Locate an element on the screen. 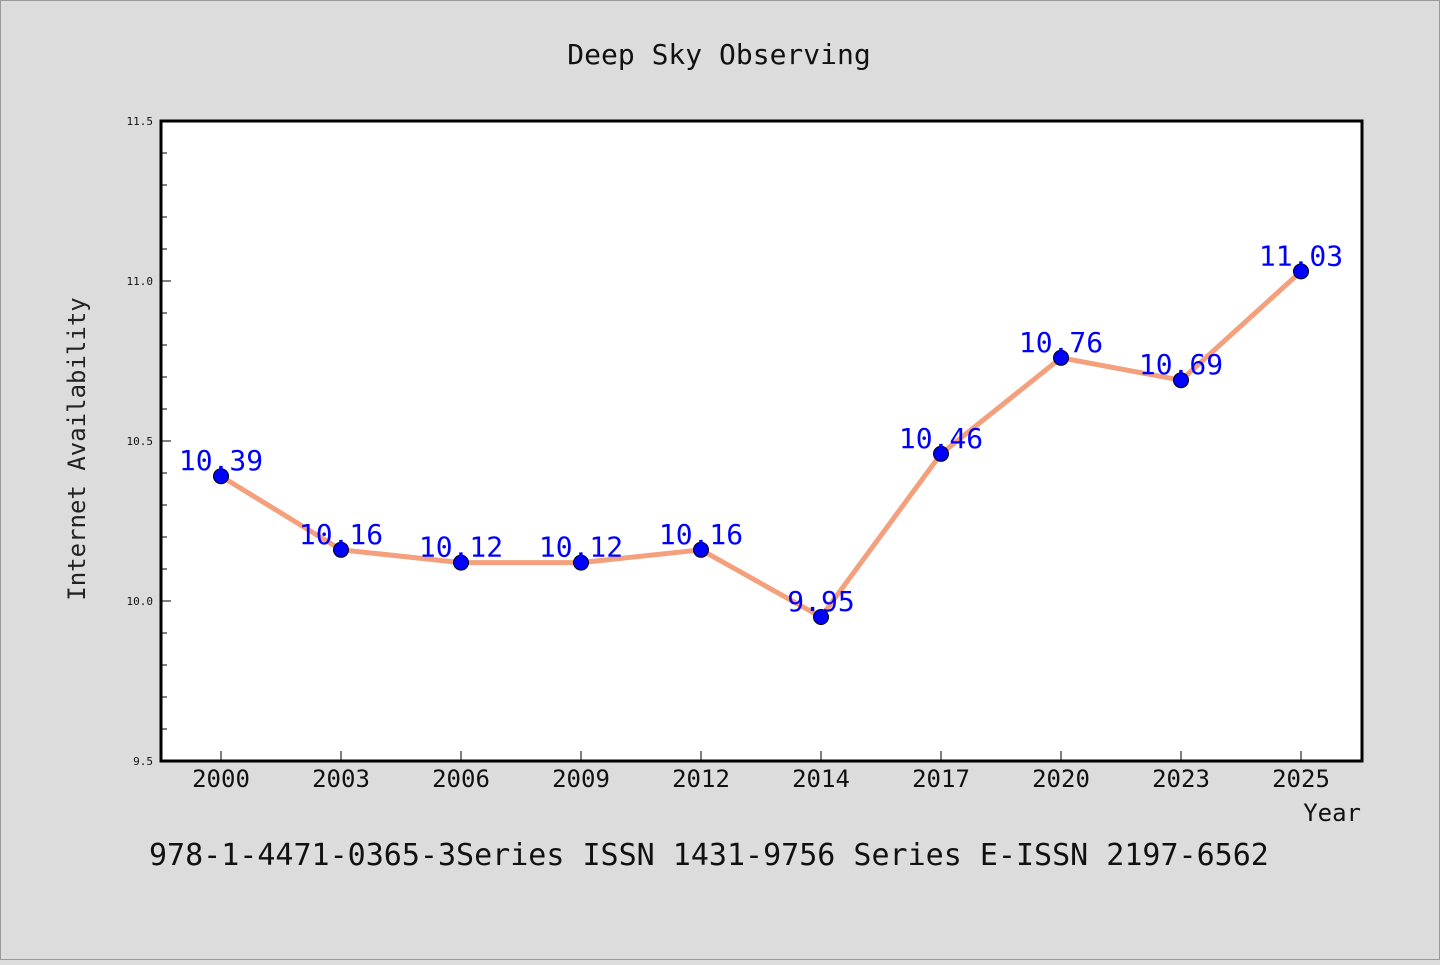 This screenshot has width=1440, height=965. y-tick-label: 11.0 is located at coordinates (140, 281).